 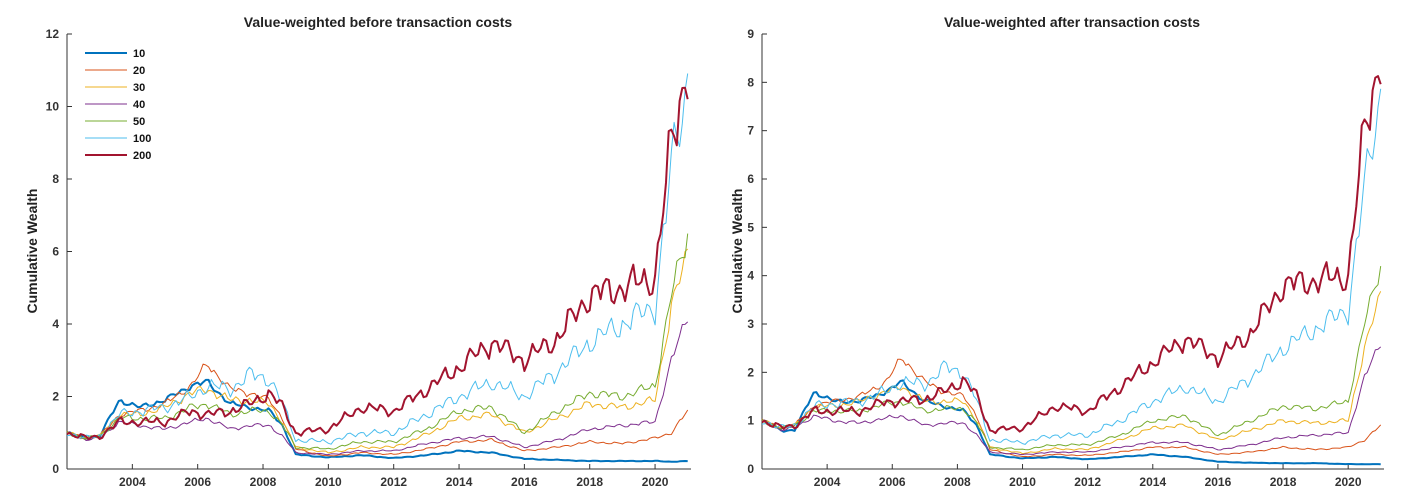 I want to click on legend-label: 20, so click(x=139, y=71).